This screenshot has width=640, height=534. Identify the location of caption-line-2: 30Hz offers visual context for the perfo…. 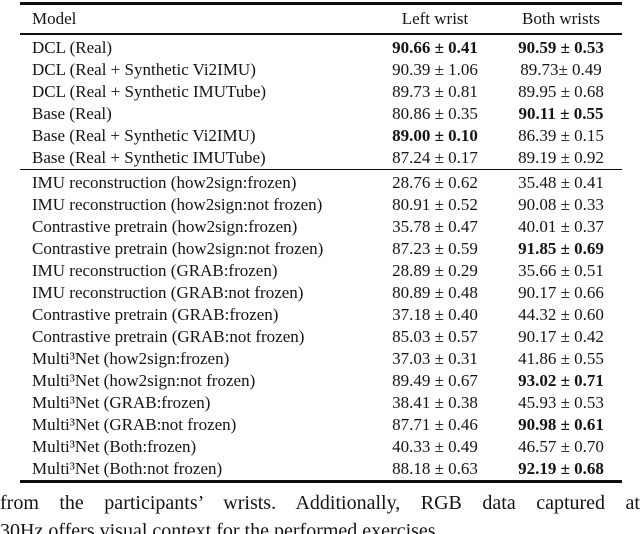
(220, 527).